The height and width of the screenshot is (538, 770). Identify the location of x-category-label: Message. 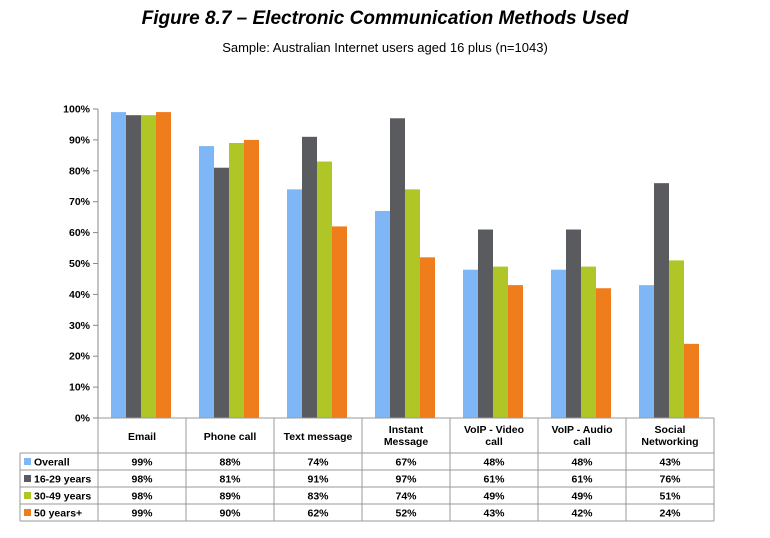
(406, 442).